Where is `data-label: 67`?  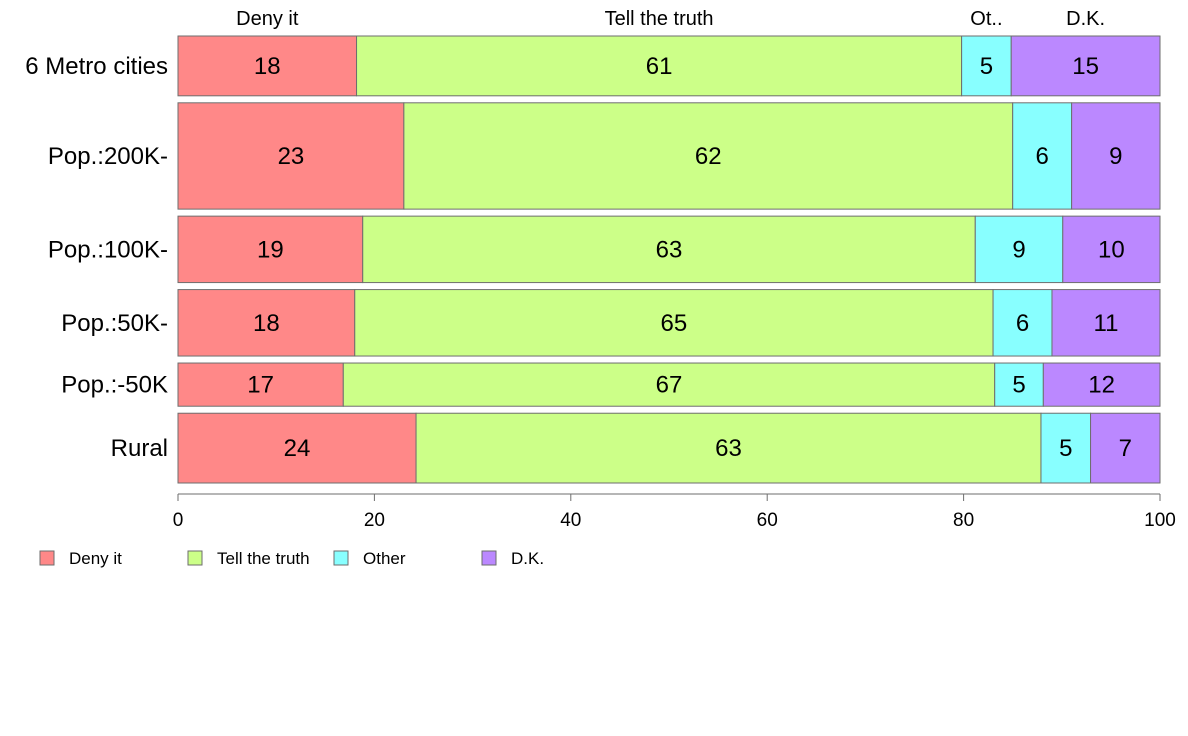 data-label: 67 is located at coordinates (669, 385).